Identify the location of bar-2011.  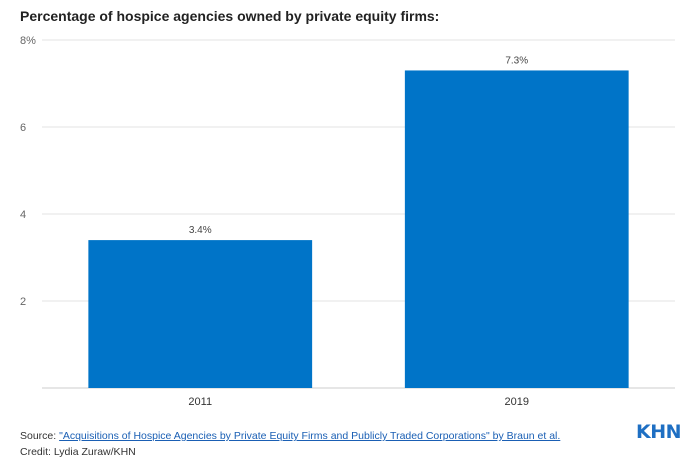
(200, 314).